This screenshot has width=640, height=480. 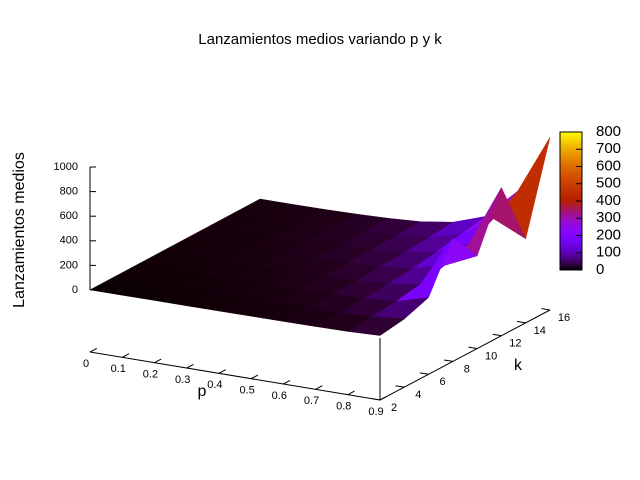 What do you see at coordinates (443, 382) in the screenshot?
I see `y-tick-label: 6` at bounding box center [443, 382].